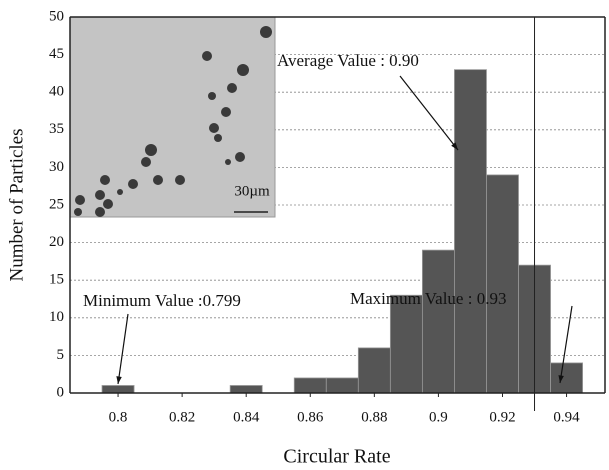 The height and width of the screenshot is (470, 609). What do you see at coordinates (56, 16) in the screenshot?
I see `y-tick-label: 50` at bounding box center [56, 16].